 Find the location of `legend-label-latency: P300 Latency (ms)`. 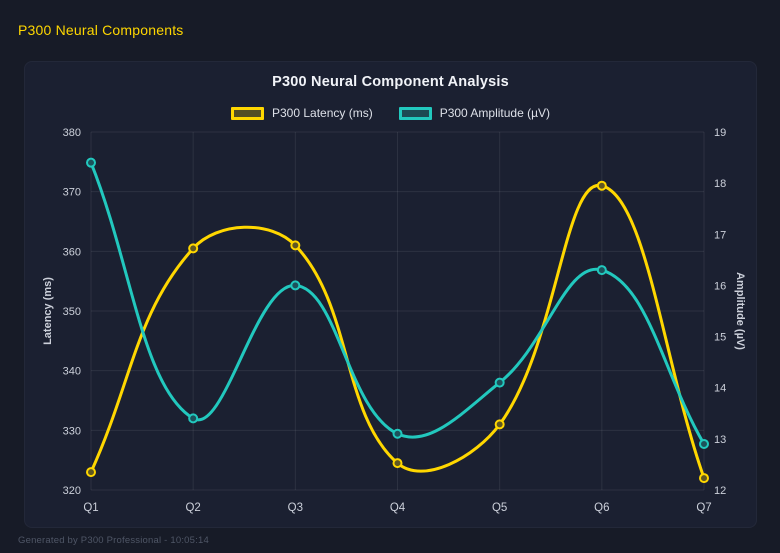

legend-label-latency: P300 Latency (ms) is located at coordinates (322, 113).